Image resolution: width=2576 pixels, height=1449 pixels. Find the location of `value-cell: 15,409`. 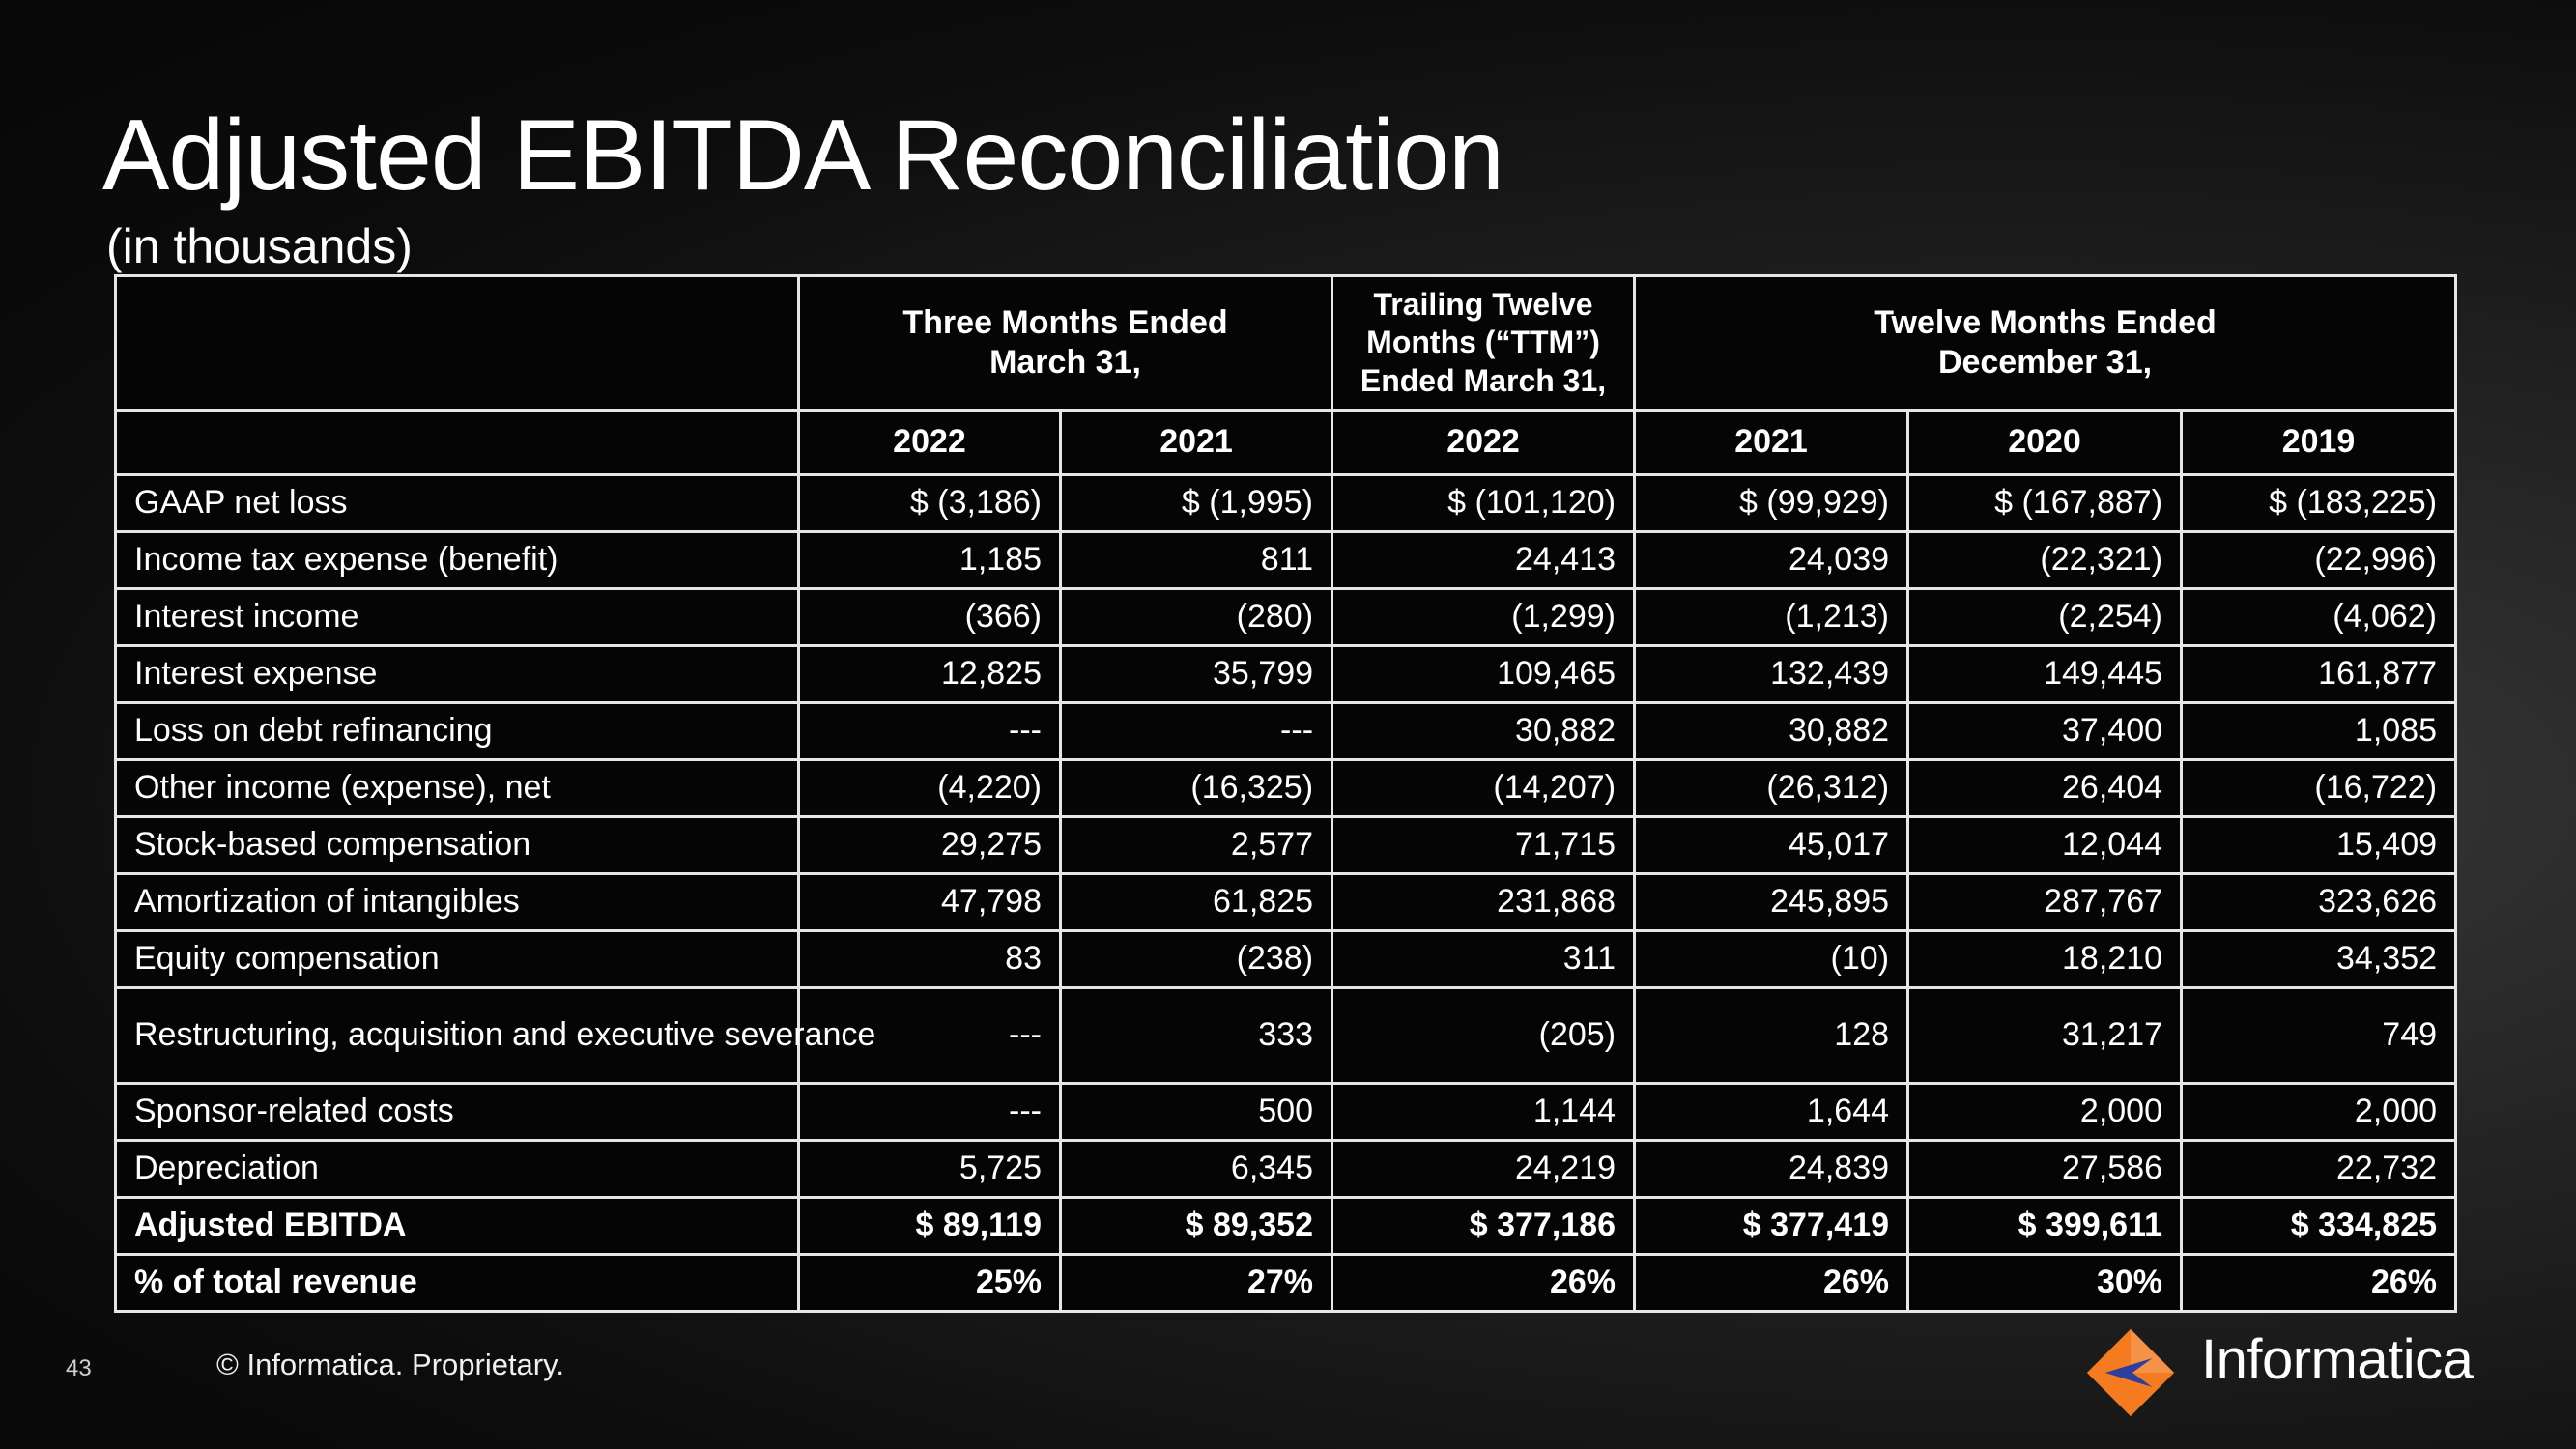

value-cell: 15,409 is located at coordinates (2319, 845).